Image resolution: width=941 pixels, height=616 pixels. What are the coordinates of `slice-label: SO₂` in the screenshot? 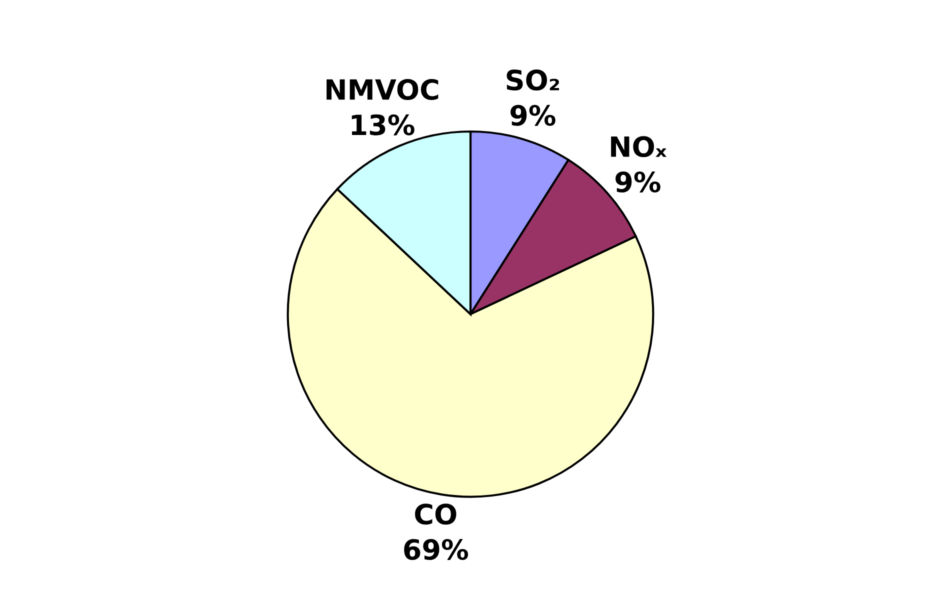 It's located at (533, 80).